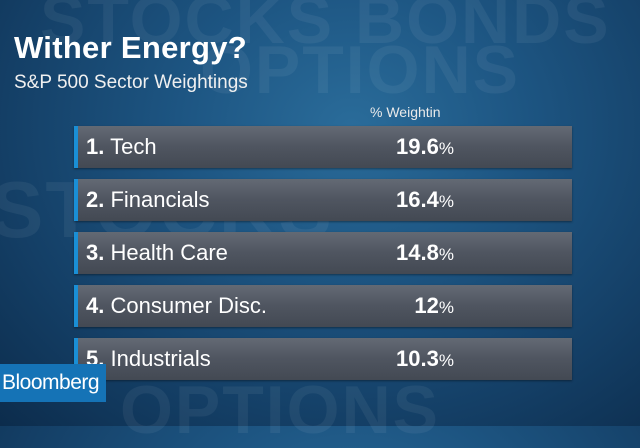 The image size is (640, 448). I want to click on watermark-text-1: STOCKS BONDS, so click(325, 29).